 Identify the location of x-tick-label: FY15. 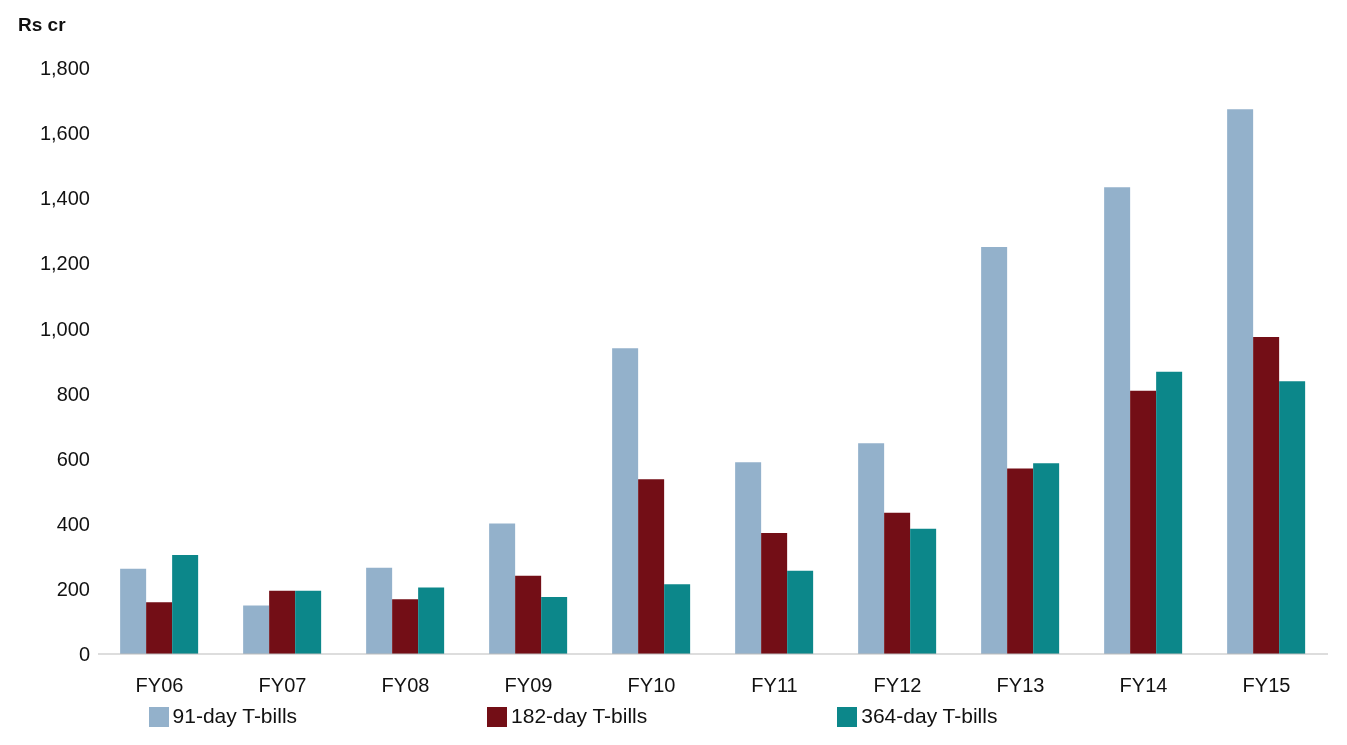
(1266, 685).